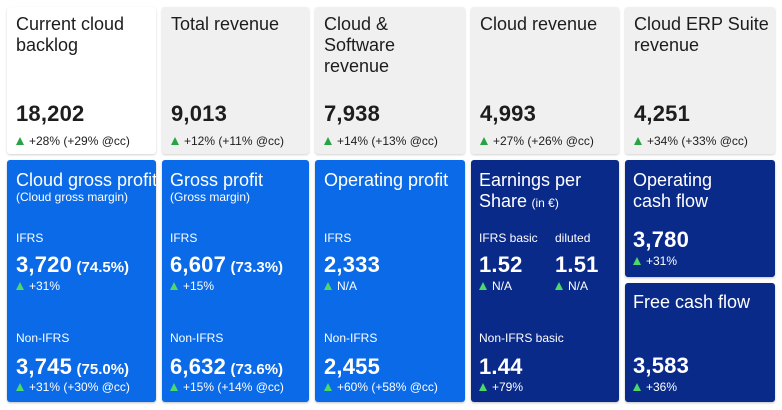  What do you see at coordinates (530, 180) in the screenshot?
I see `card-title-line1: Earnings per` at bounding box center [530, 180].